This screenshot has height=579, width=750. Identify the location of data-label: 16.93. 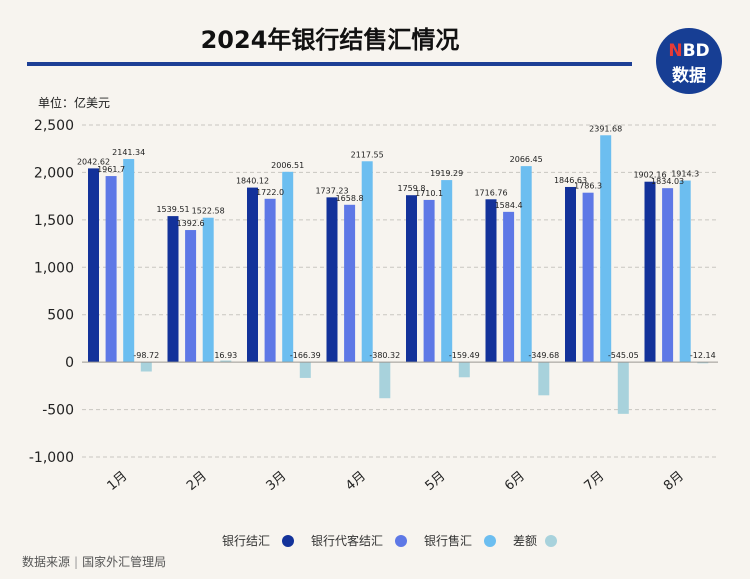
(225, 355).